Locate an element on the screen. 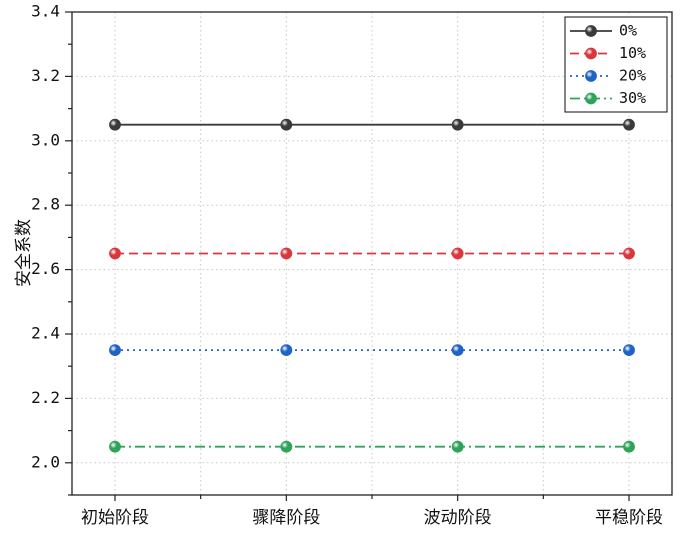  legend-box is located at coordinates (616, 64).